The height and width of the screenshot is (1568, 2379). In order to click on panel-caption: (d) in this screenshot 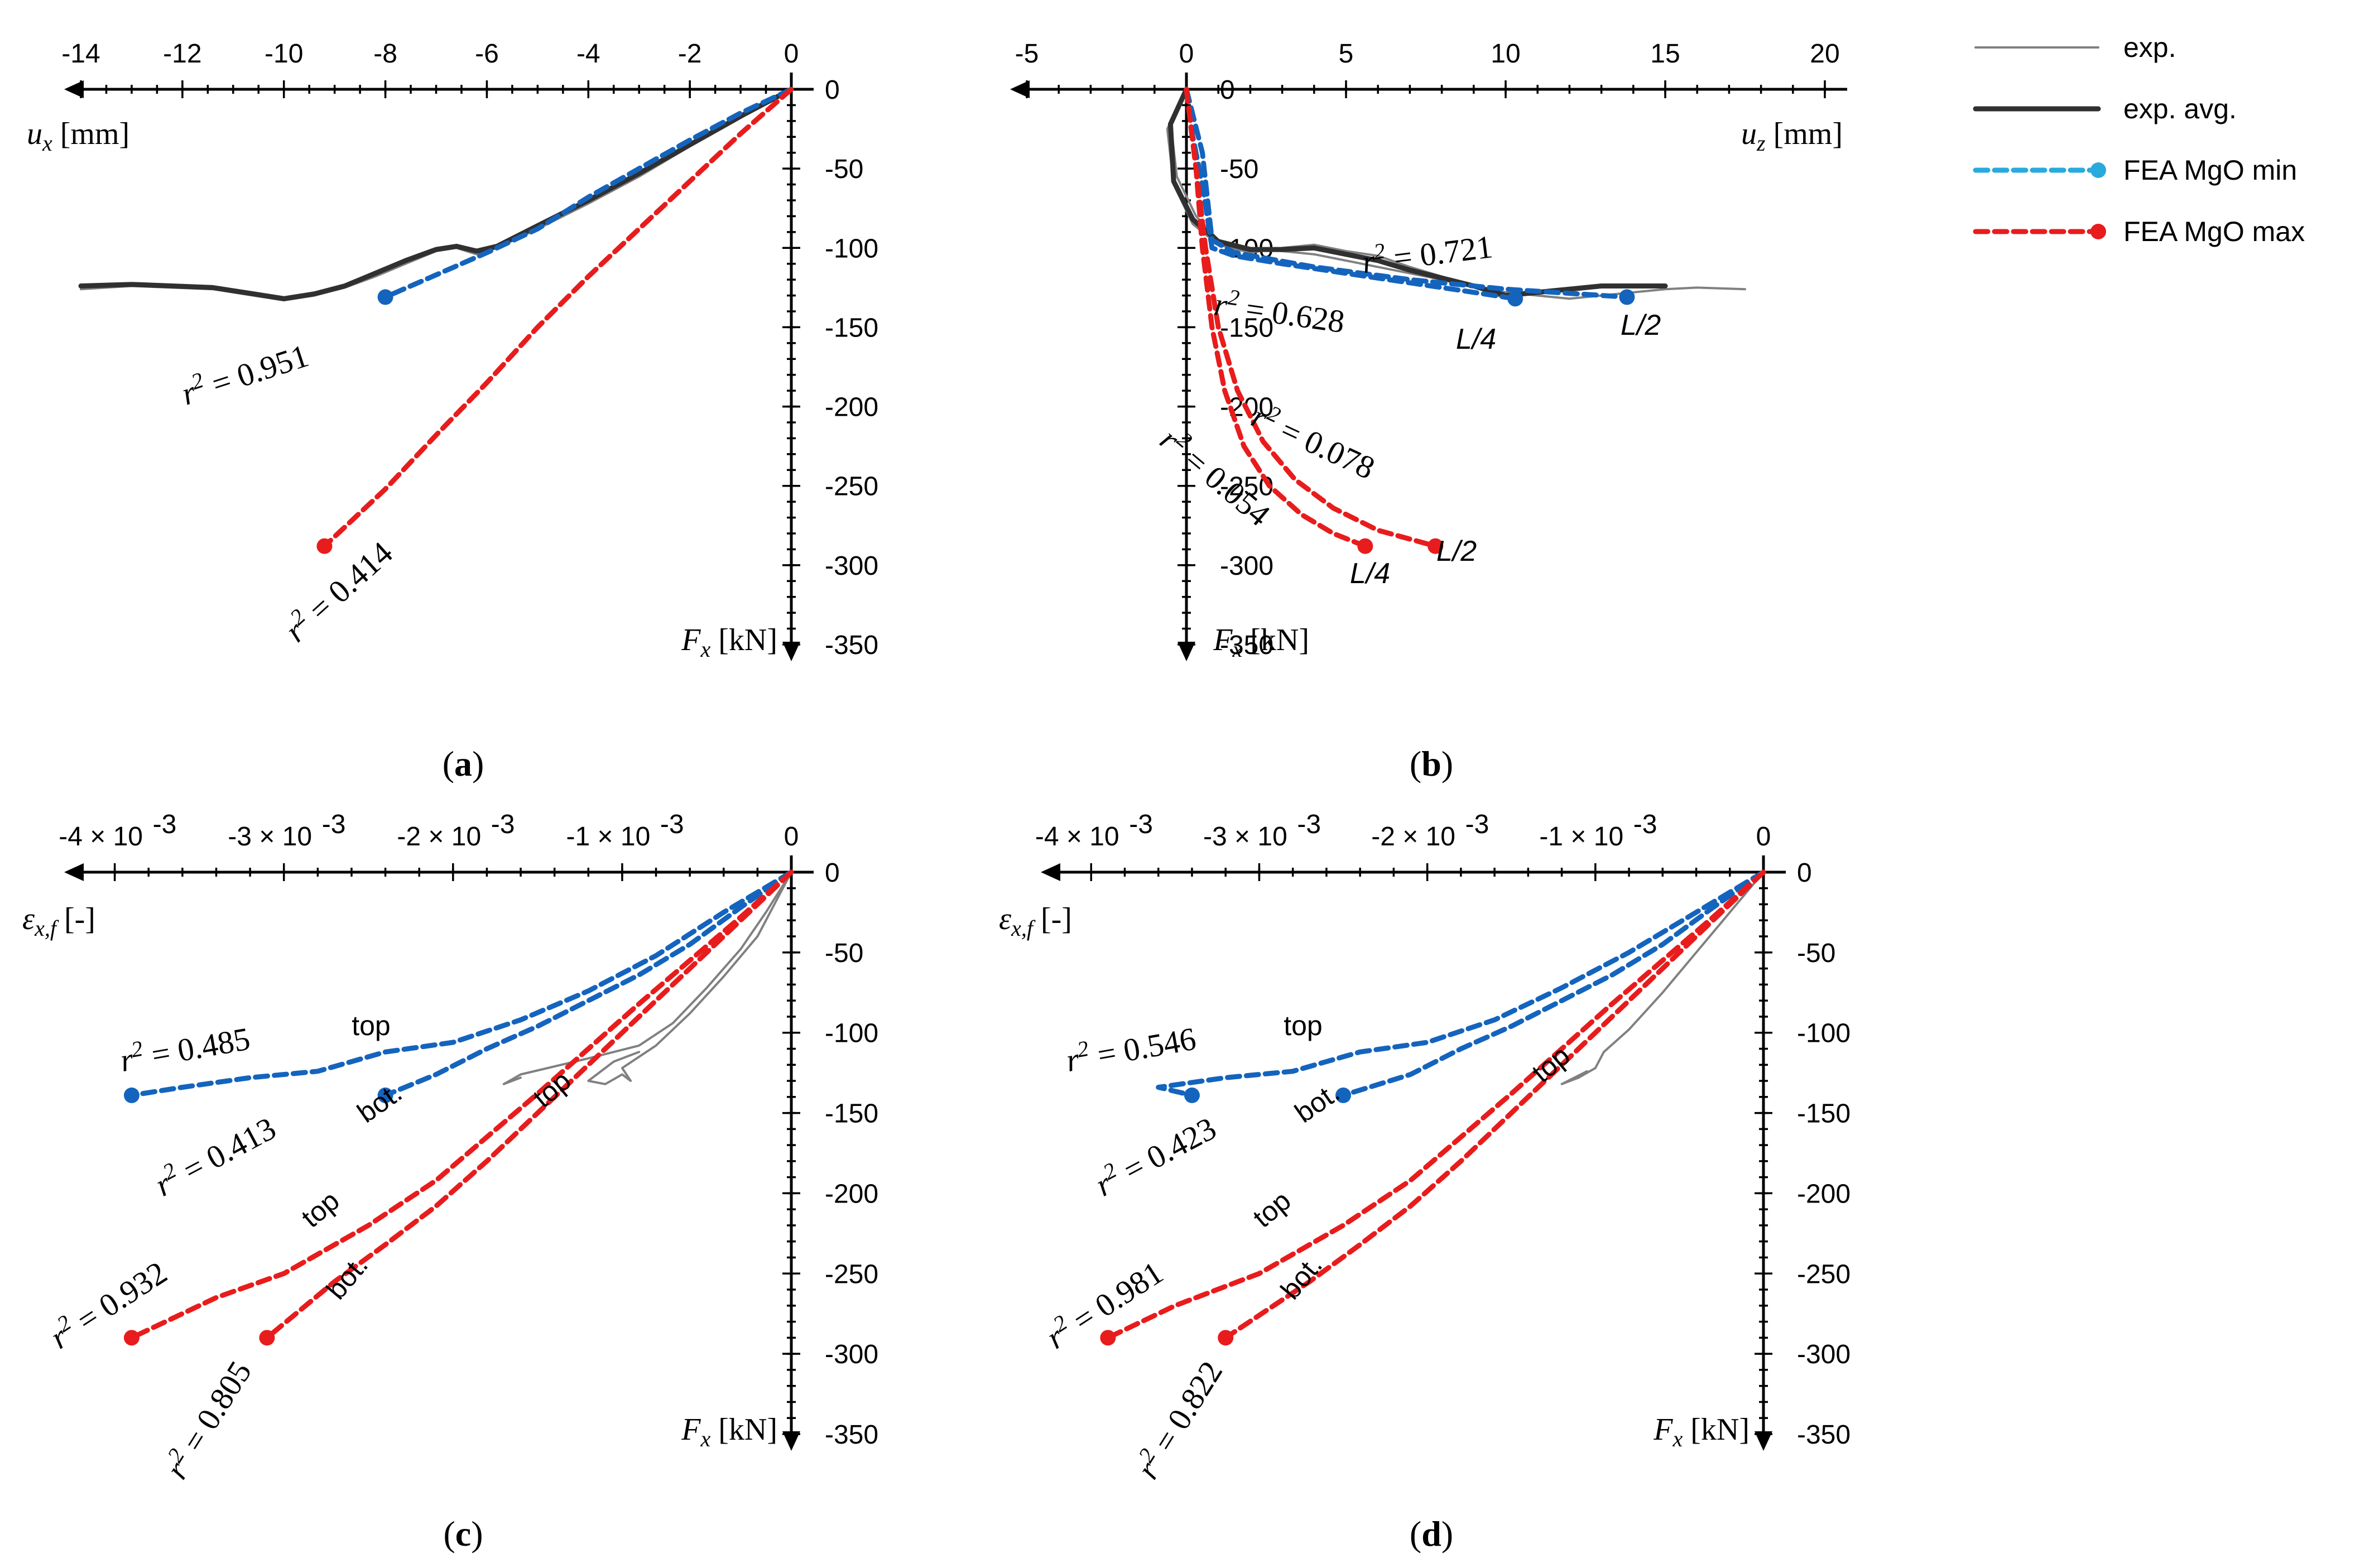, I will do `click(1431, 1533)`.